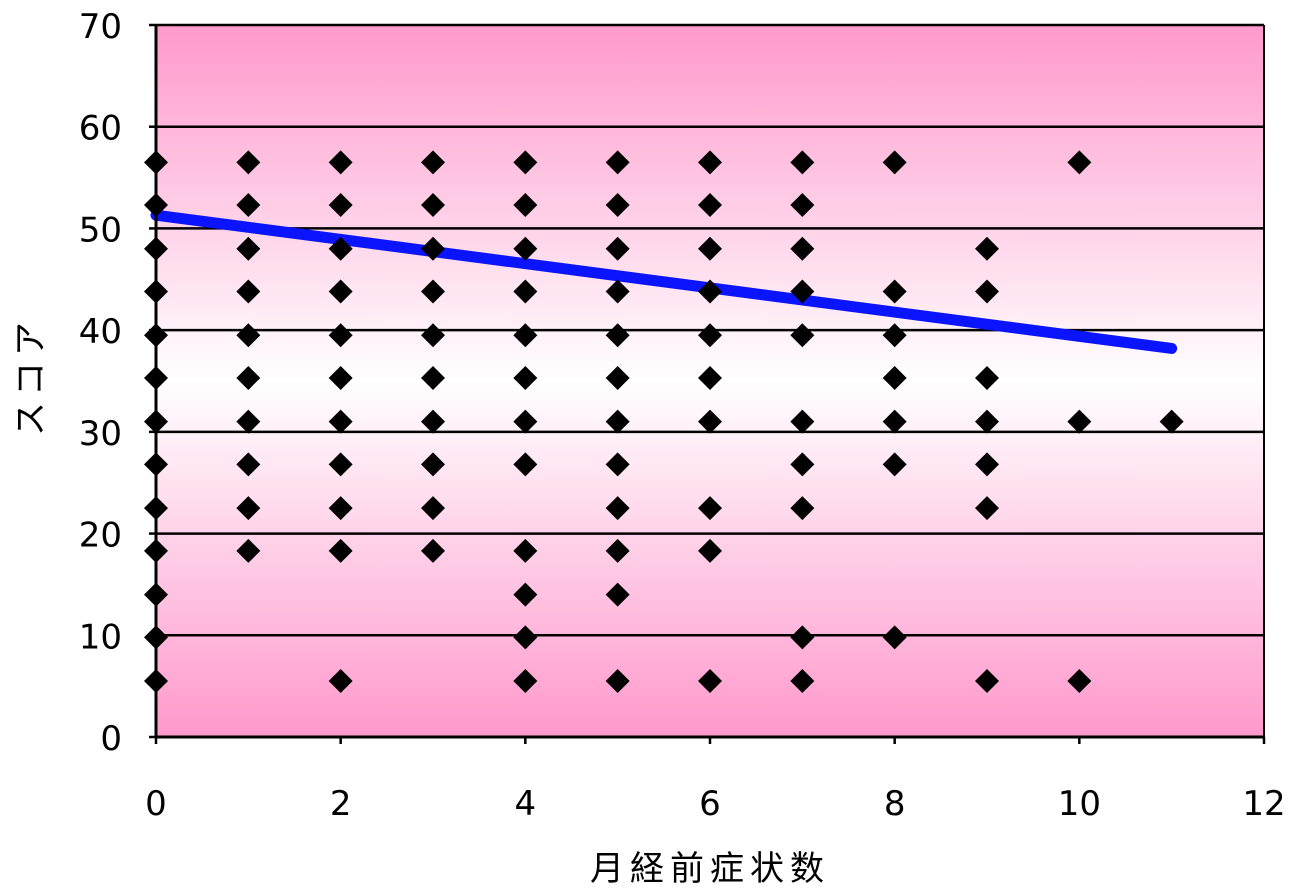 The width and height of the screenshot is (1289, 890). Describe the element at coordinates (710, 869) in the screenshot. I see `x-axis-title: 月経前症状数` at that location.